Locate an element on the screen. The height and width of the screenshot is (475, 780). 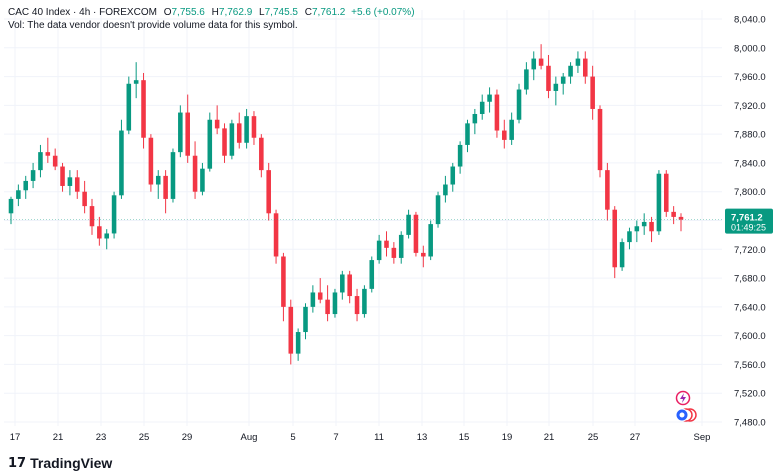
x-tick-label: 13 is located at coordinates (422, 437).